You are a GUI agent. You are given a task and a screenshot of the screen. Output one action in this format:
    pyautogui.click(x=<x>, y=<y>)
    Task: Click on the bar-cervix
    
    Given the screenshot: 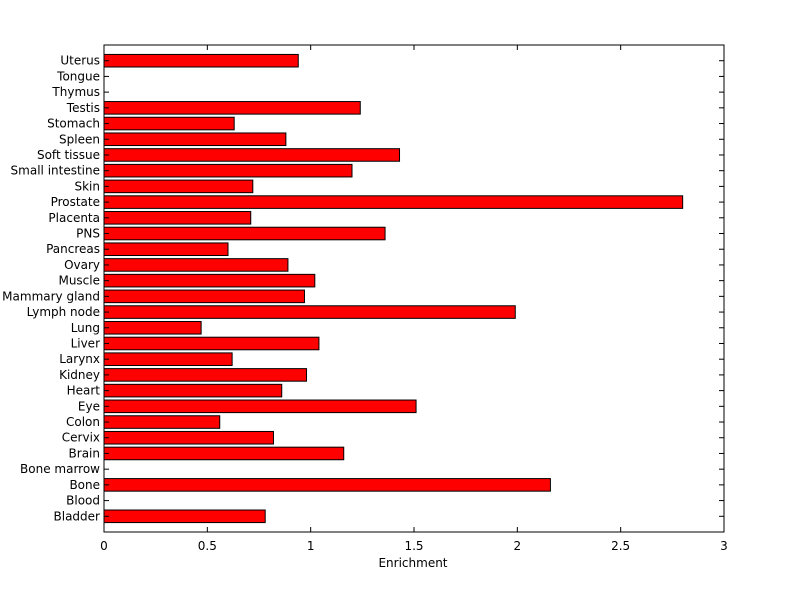 What is the action you would take?
    pyautogui.click(x=188, y=437)
    